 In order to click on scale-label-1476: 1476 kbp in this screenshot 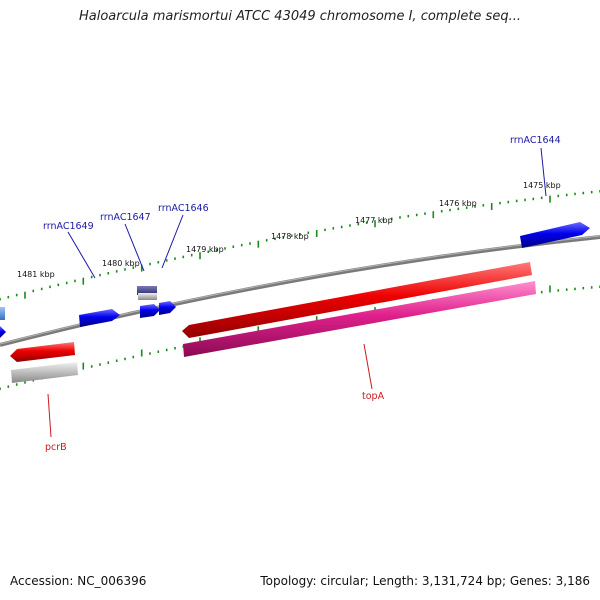, I will do `click(458, 203)`.